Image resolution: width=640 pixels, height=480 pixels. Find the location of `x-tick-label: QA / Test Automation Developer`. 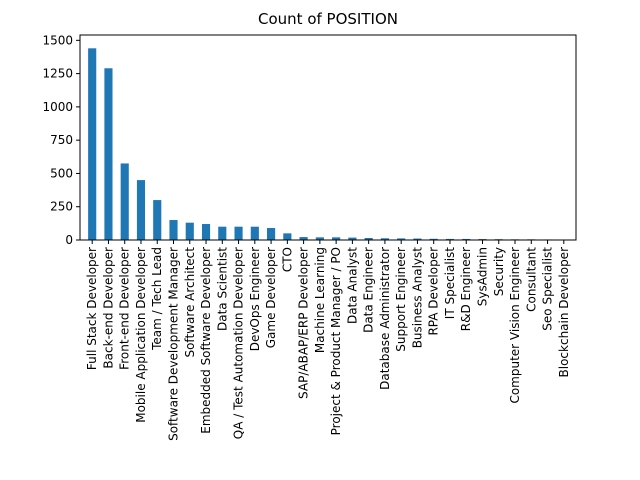

x-tick-label: QA / Test Automation Developer is located at coordinates (239, 343).